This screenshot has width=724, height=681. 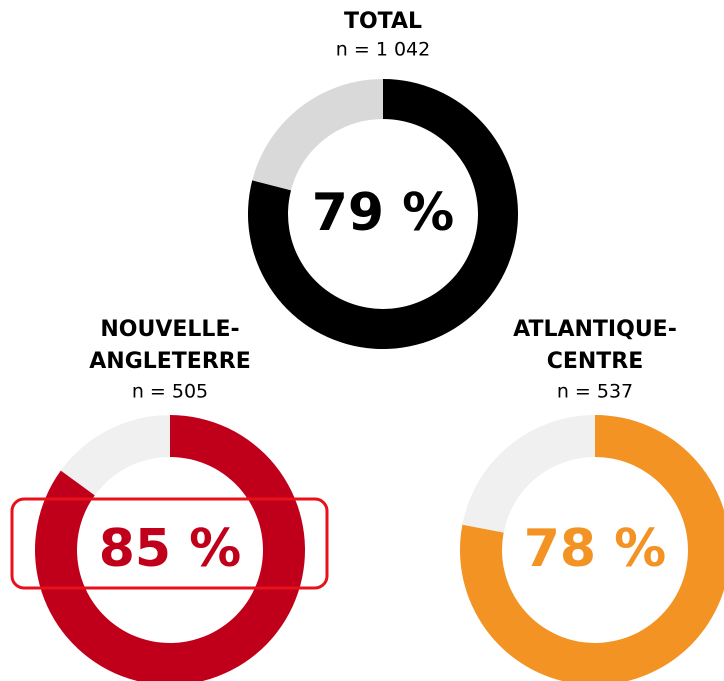 I want to click on value-label: 85 %, so click(x=170, y=549).